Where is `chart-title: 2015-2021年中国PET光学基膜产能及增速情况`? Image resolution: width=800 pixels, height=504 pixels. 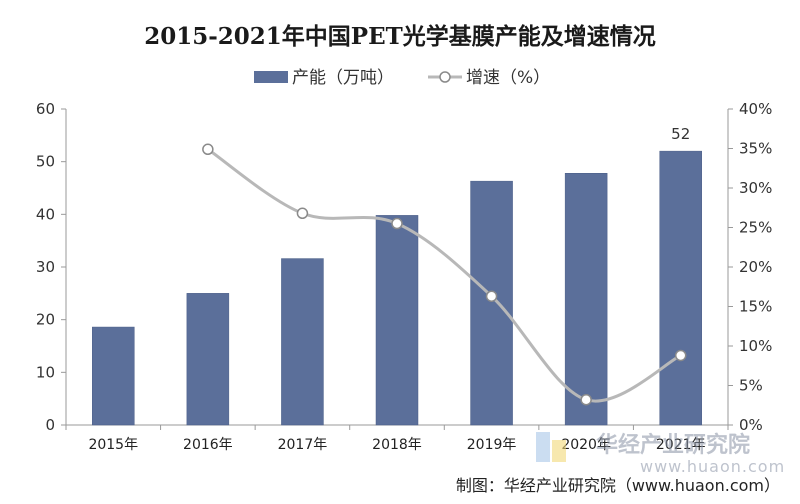 chart-title: 2015-2021年中国PET光学基膜产能及增速情况 is located at coordinates (400, 36).